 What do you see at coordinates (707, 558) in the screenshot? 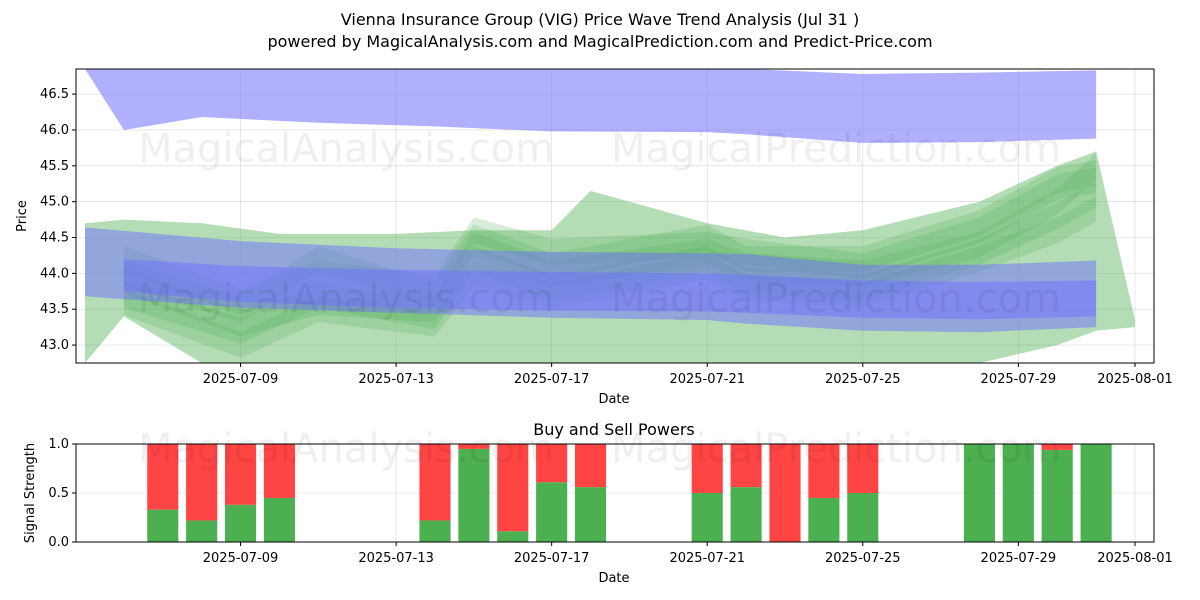
I see `signal-x-tick-label: 2025-07-21` at bounding box center [707, 558].